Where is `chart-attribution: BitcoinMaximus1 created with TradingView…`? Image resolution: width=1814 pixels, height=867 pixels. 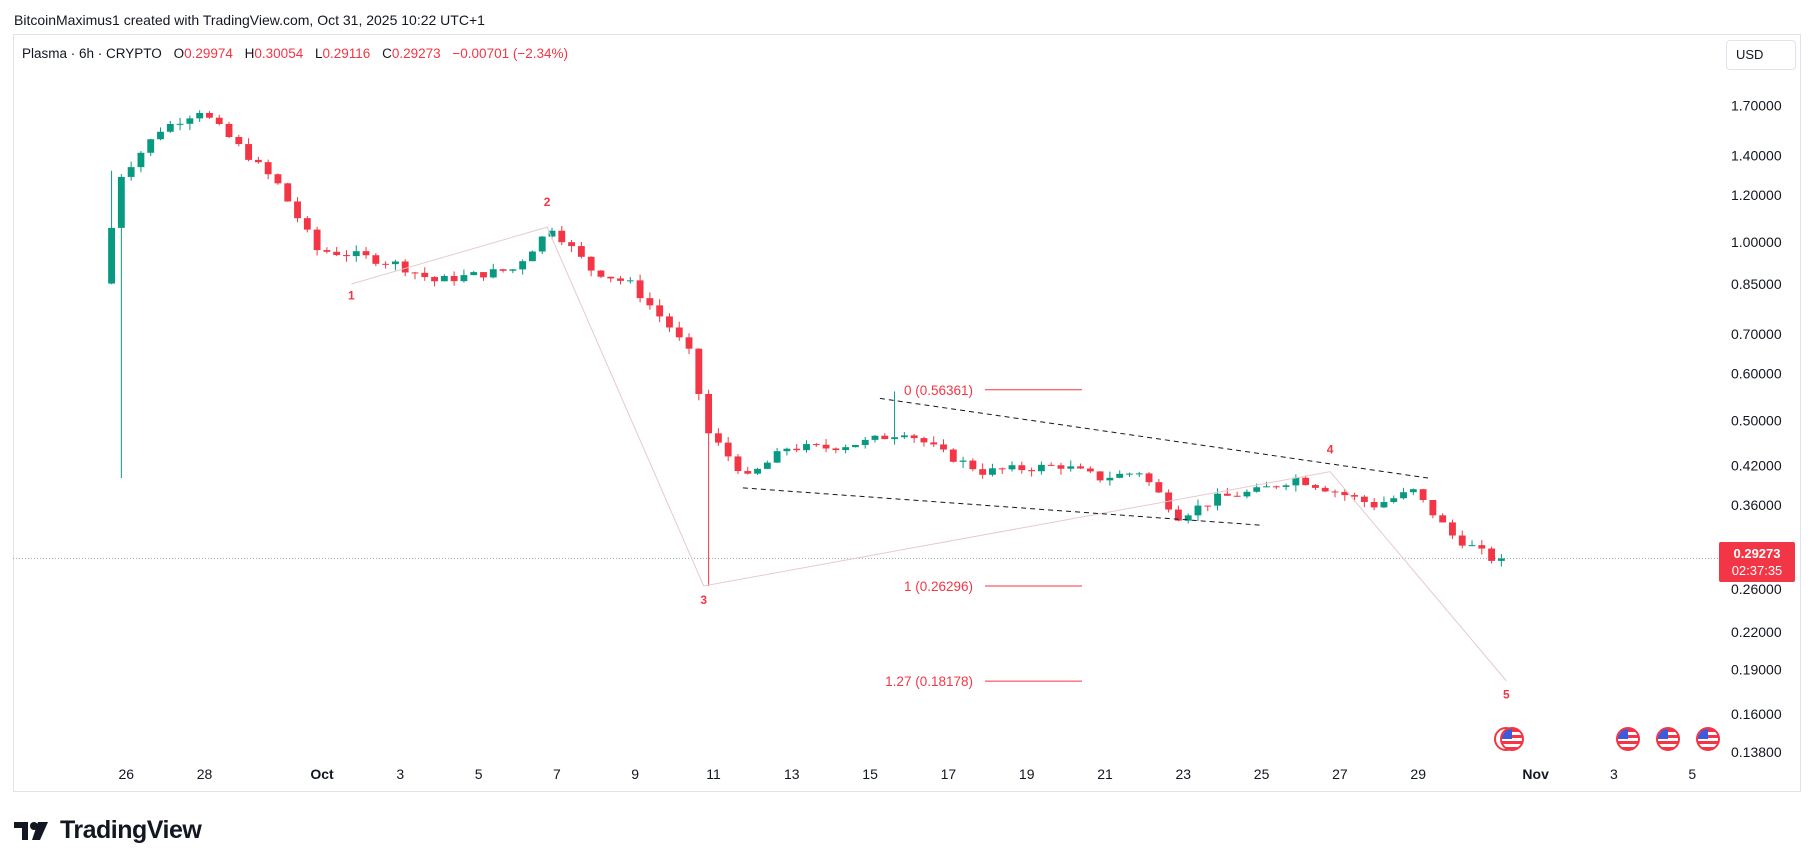
chart-attribution: BitcoinMaximus1 created with TradingView… is located at coordinates (249, 20).